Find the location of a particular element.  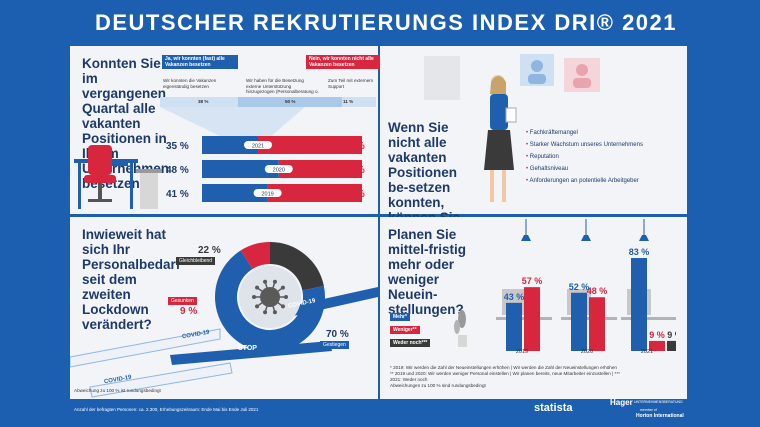

bar-value-2020-0: 52 % is located at coordinates (579, 287).